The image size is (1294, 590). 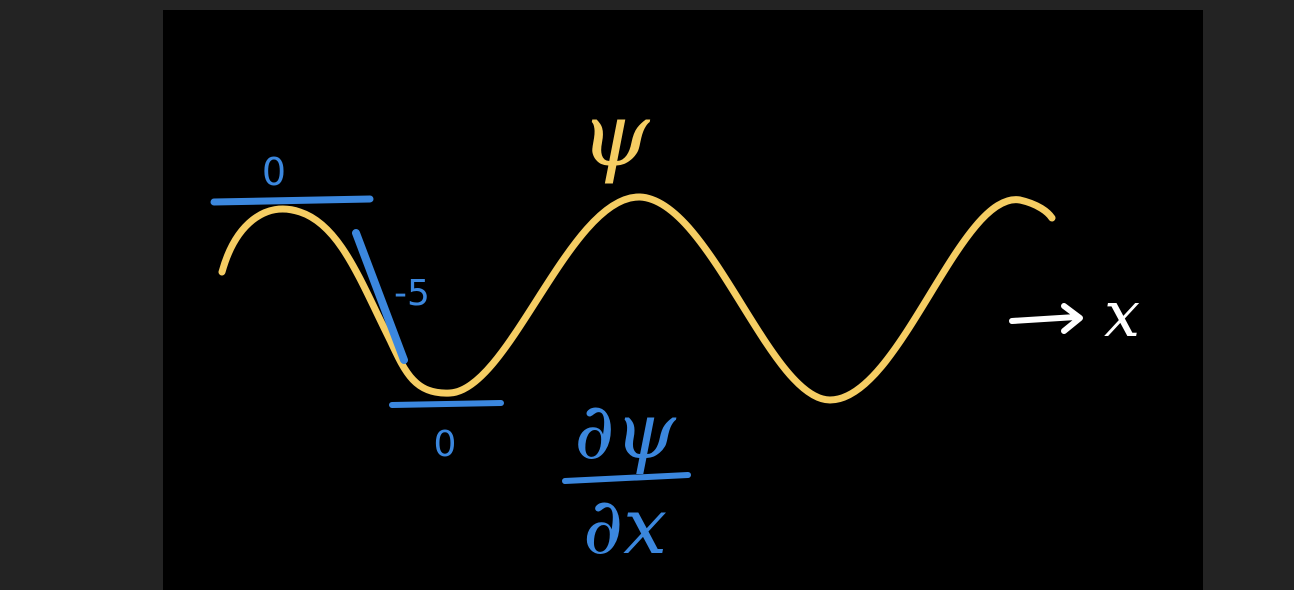 I want to click on derivative-fraction-bar, so click(x=626, y=478).